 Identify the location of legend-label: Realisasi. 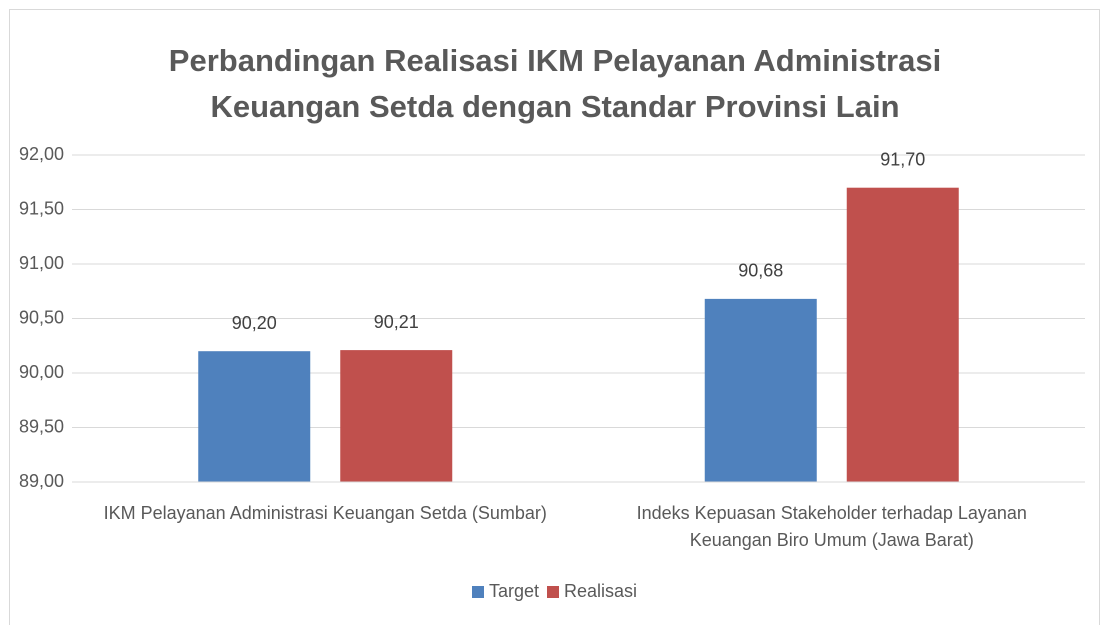
(601, 591).